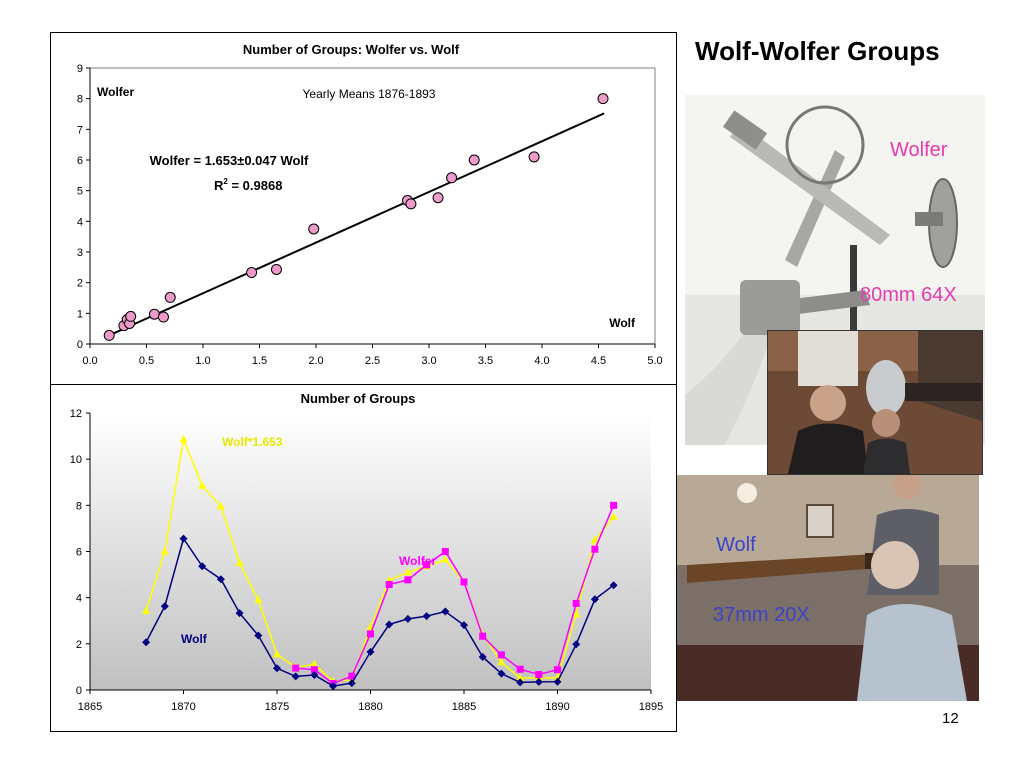 The width and height of the screenshot is (1024, 768). I want to click on r-squared-symbol: R, so click(219, 185).